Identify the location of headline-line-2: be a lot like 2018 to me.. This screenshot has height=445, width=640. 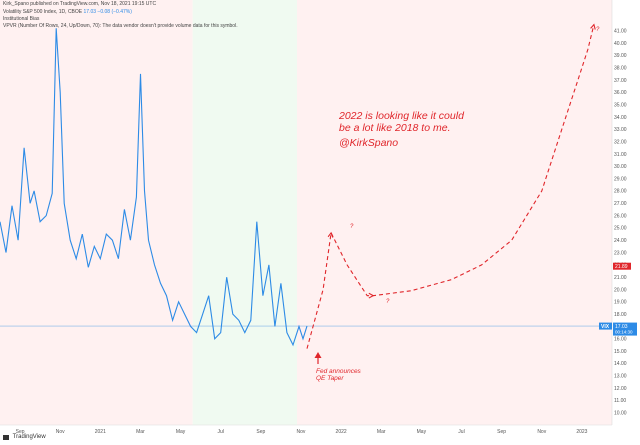
(395, 128).